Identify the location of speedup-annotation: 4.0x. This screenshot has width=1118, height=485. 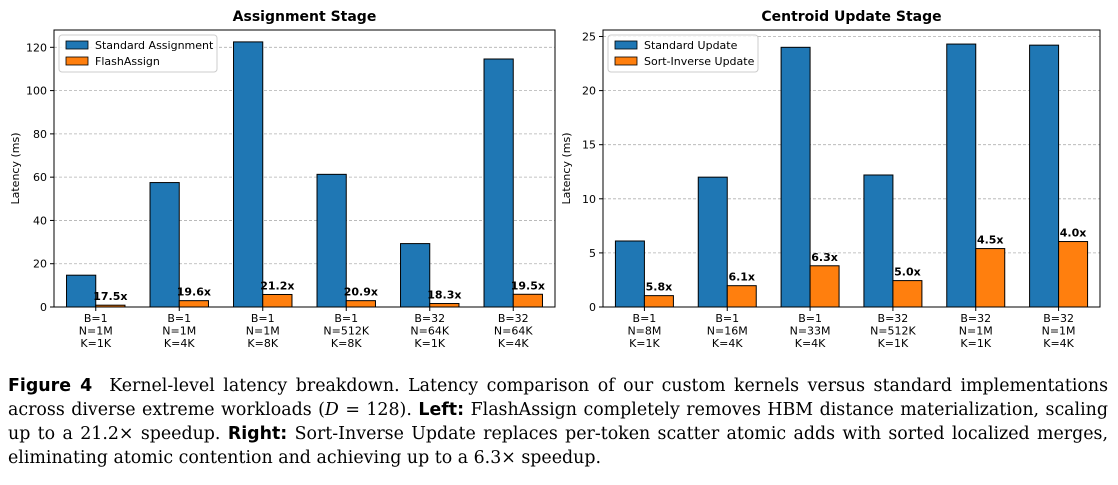
(1073, 233).